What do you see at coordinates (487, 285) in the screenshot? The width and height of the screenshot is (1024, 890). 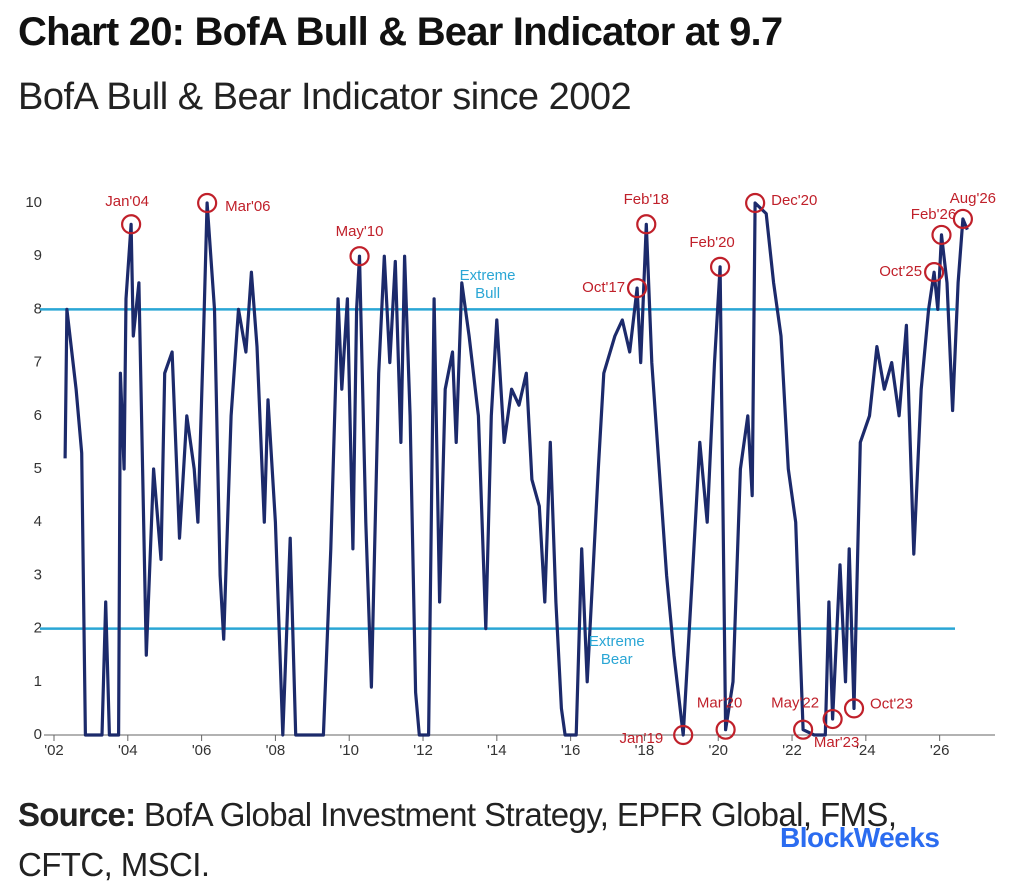 I see `reference-label: Extreme Bull` at bounding box center [487, 285].